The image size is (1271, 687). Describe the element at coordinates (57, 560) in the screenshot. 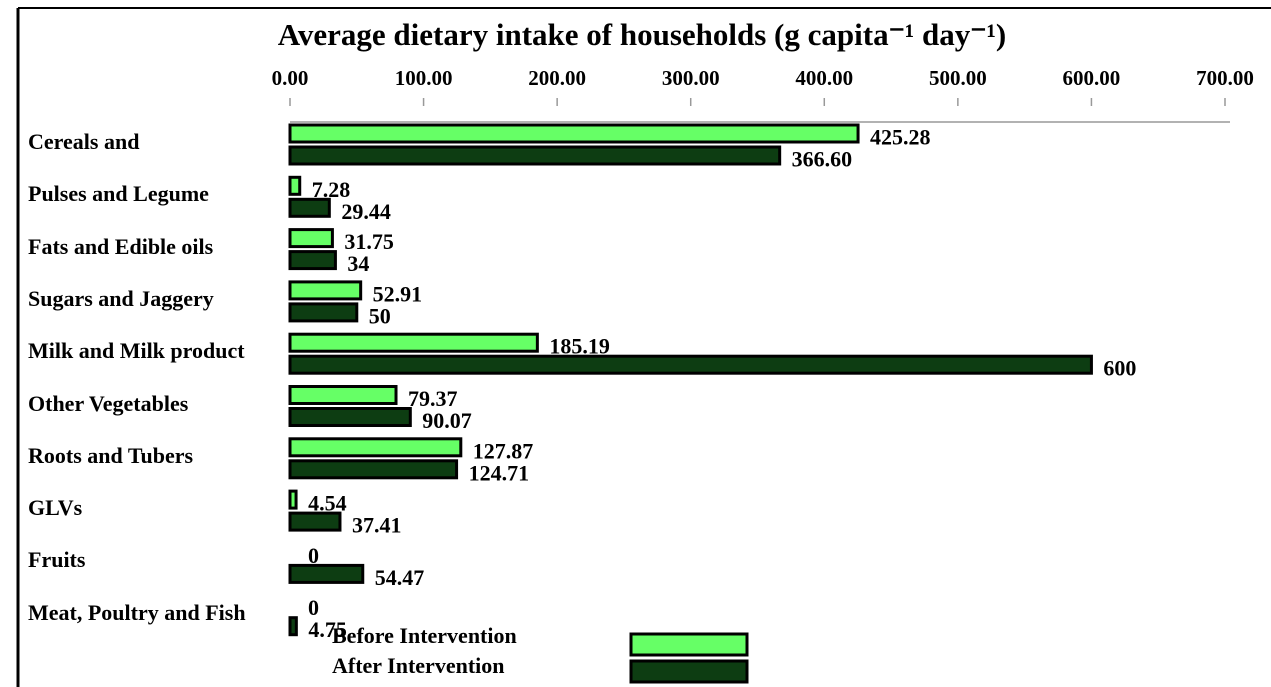

I see `category-label: Fruits` at that location.